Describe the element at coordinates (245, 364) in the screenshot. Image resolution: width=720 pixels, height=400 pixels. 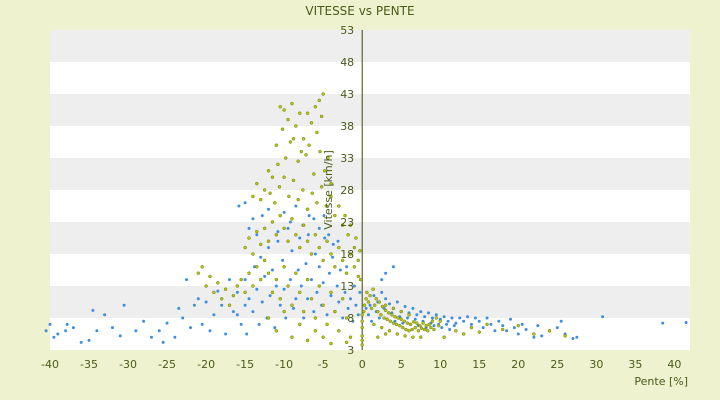
I see `x-tick-label: -15` at that location.